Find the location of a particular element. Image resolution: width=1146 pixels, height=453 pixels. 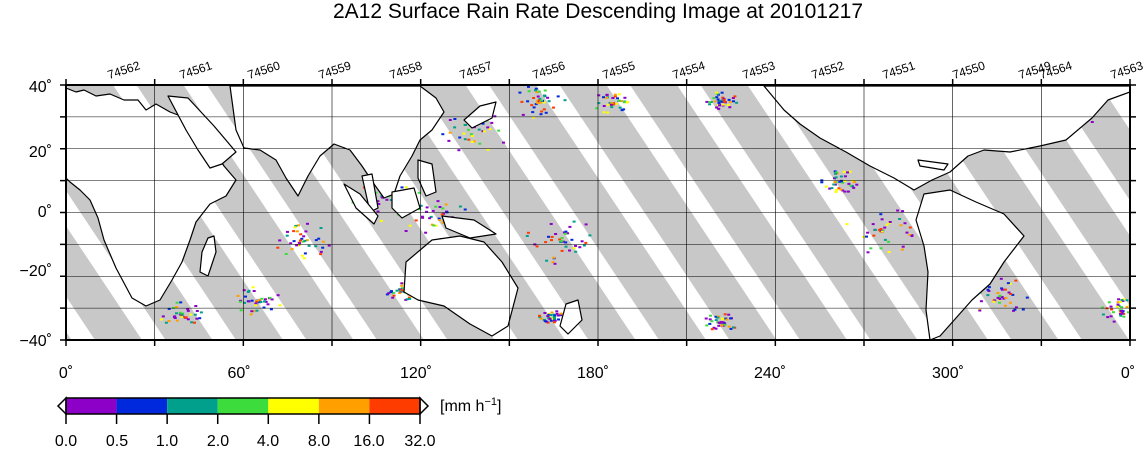

orbit-number-label: 74558 is located at coordinates (406, 70).